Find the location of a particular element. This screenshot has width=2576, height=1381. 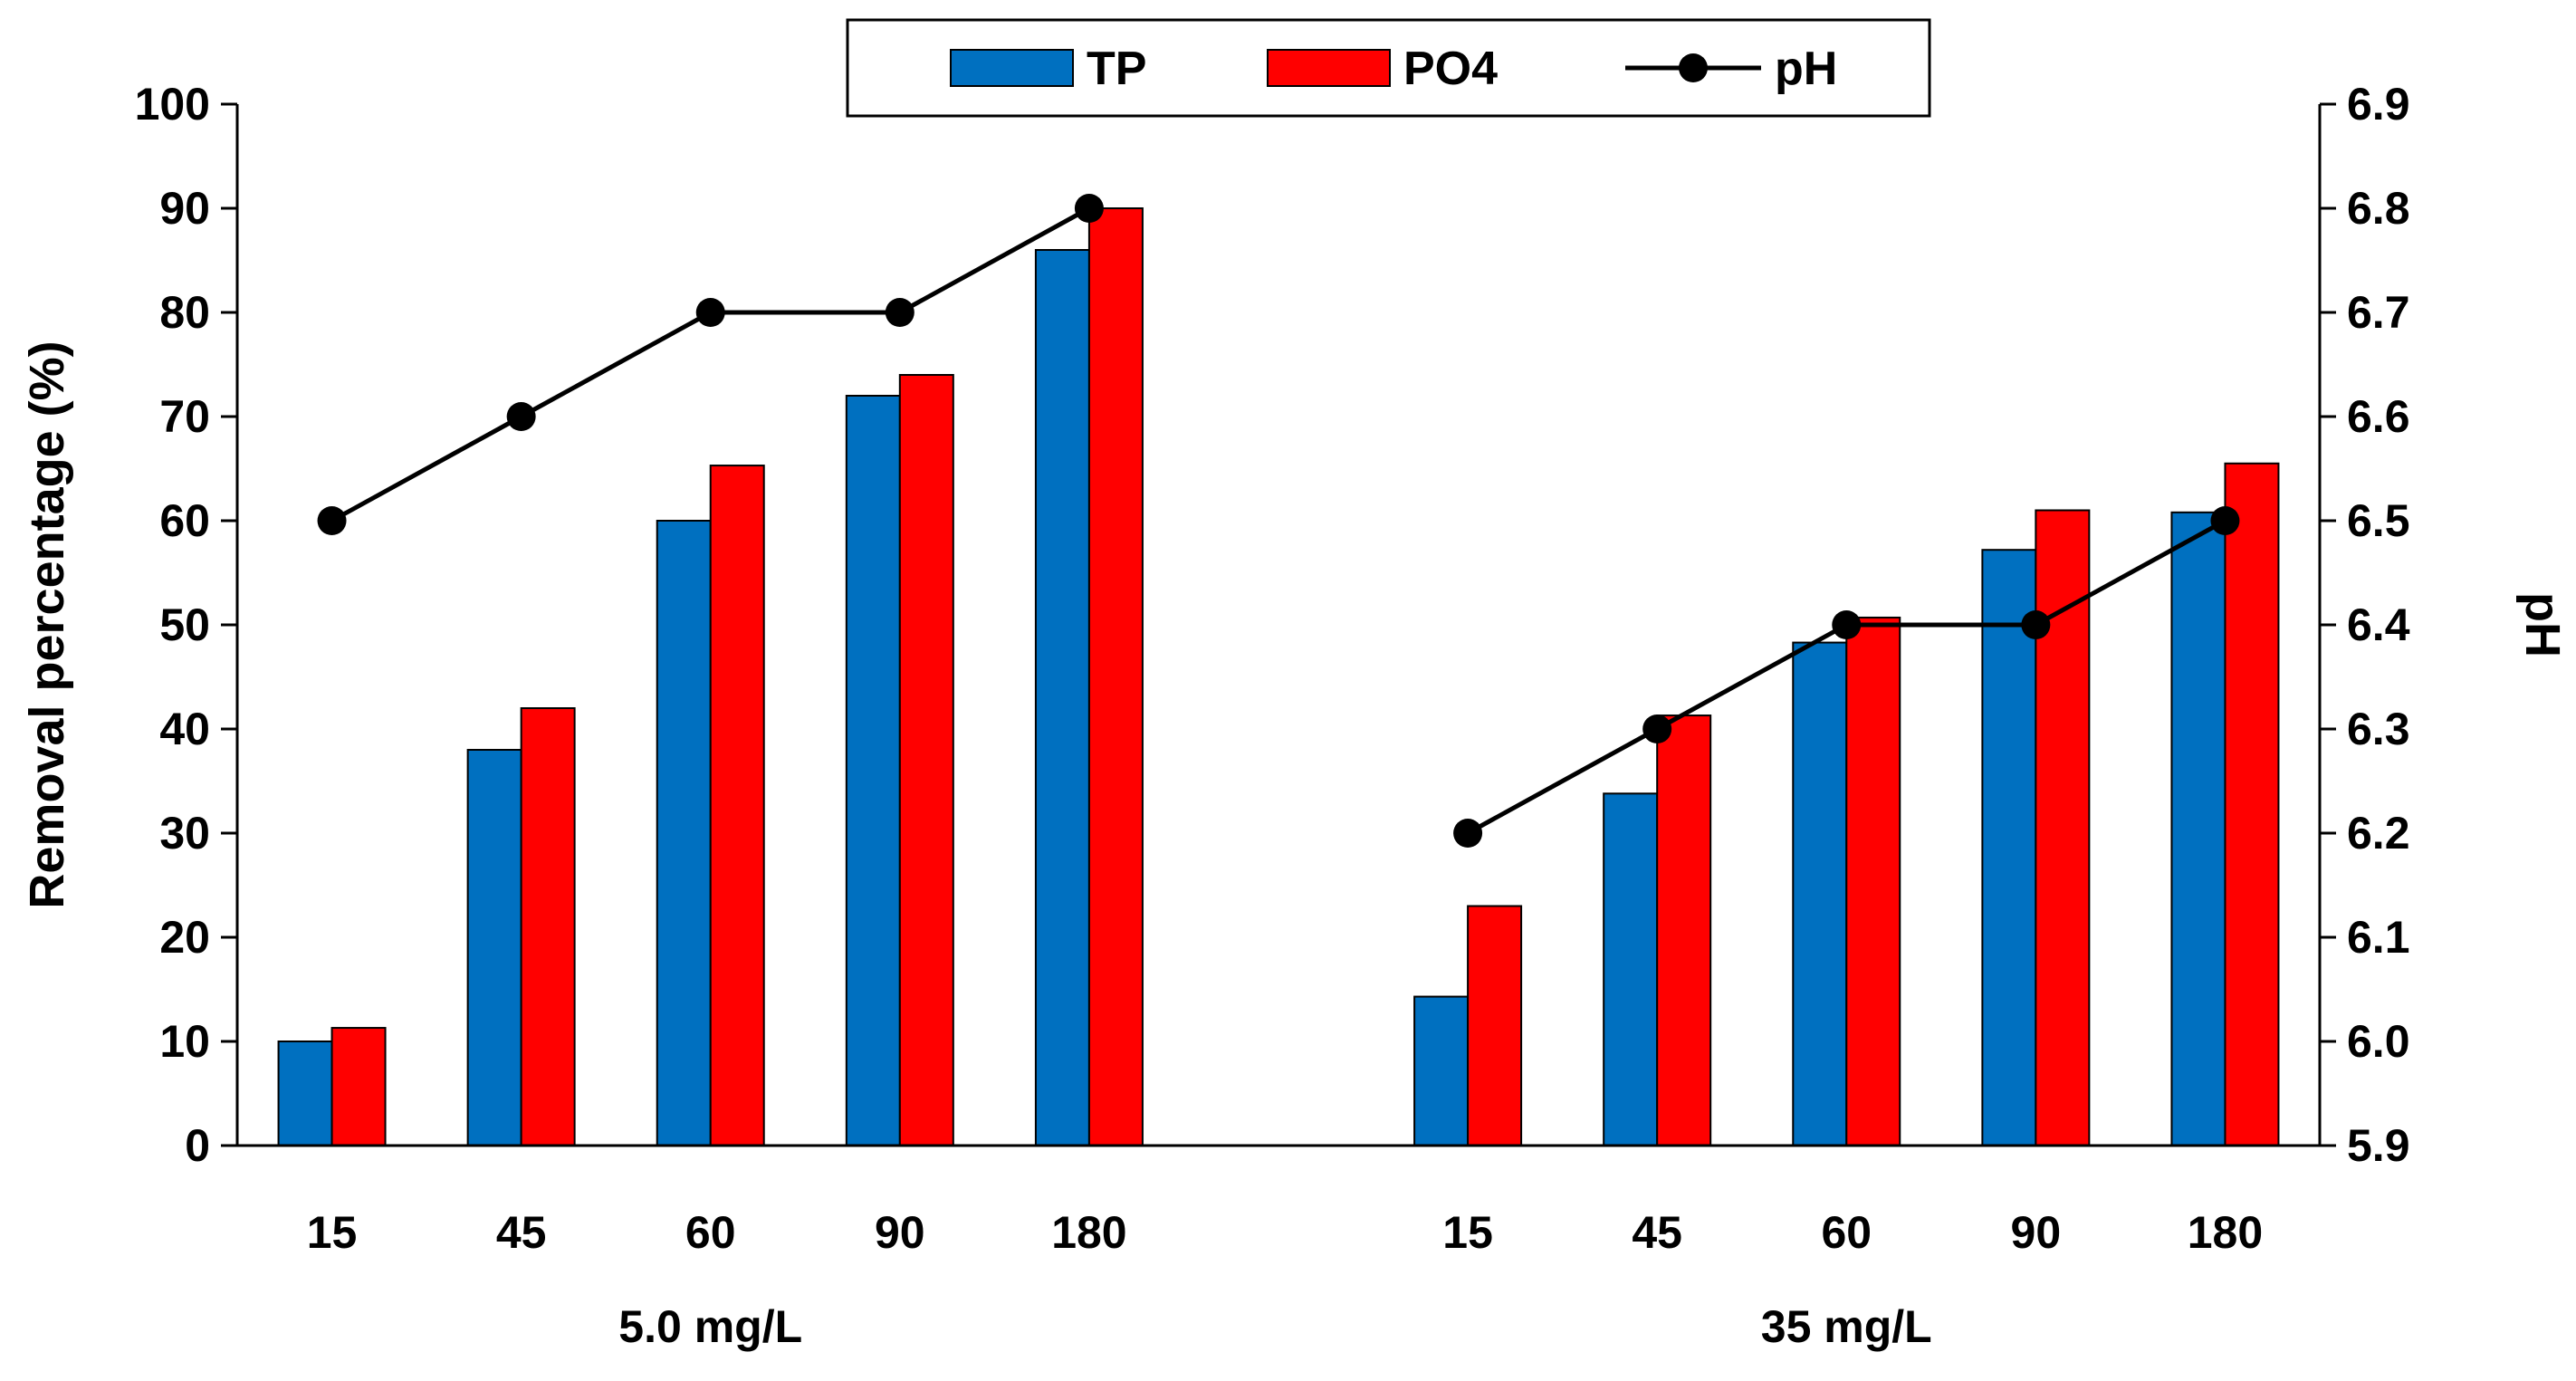

x-tick-label-0-0: 15 is located at coordinates (332, 1232).